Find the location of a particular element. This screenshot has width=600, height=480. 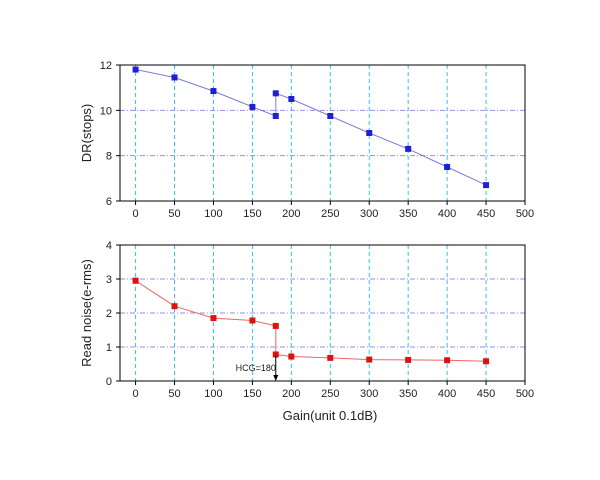

read-noise-x-tick-label: 100 is located at coordinates (213, 394).